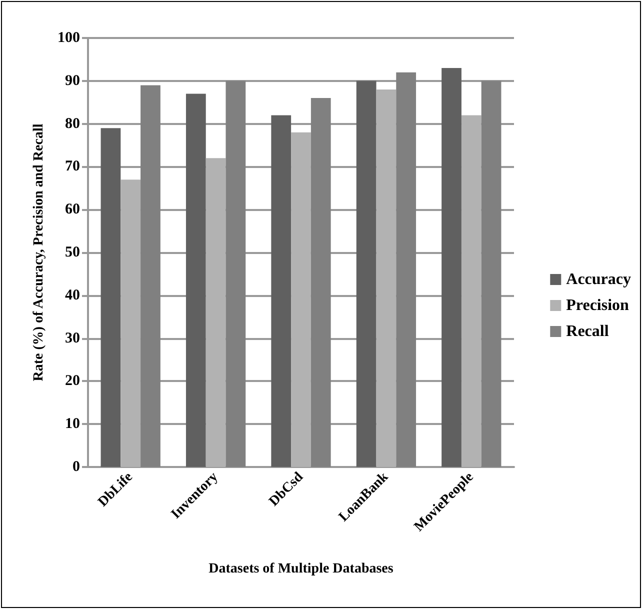 This screenshot has width=644, height=611. Describe the element at coordinates (72, 80) in the screenshot. I see `y-tick-label: 90` at that location.